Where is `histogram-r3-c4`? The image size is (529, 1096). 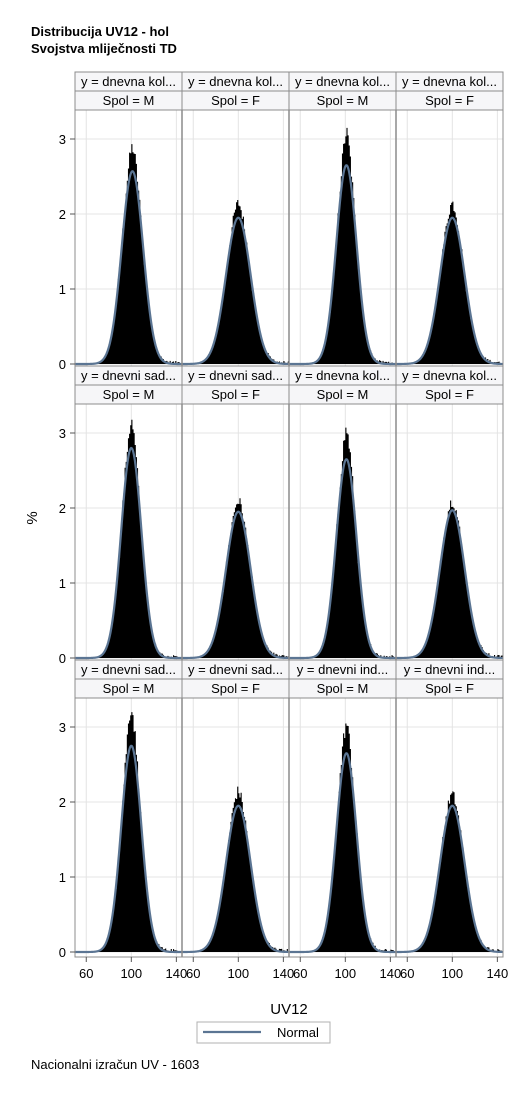 histogram-r3-c4 is located at coordinates (449, 872).